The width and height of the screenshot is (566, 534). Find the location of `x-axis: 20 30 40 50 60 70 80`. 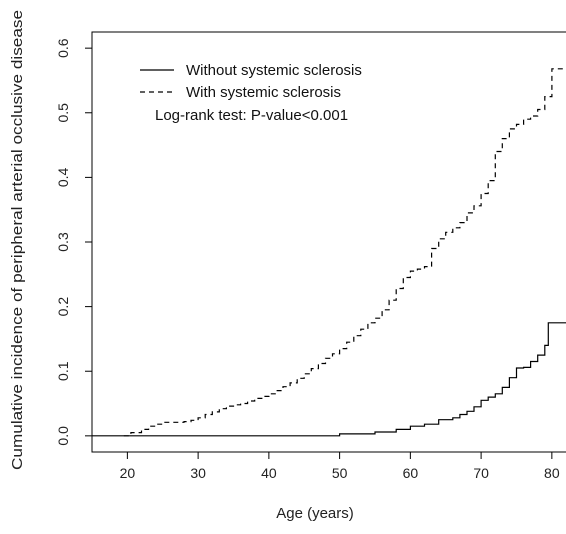

x-axis: 20 30 40 50 60 70 80 is located at coordinates (340, 466).